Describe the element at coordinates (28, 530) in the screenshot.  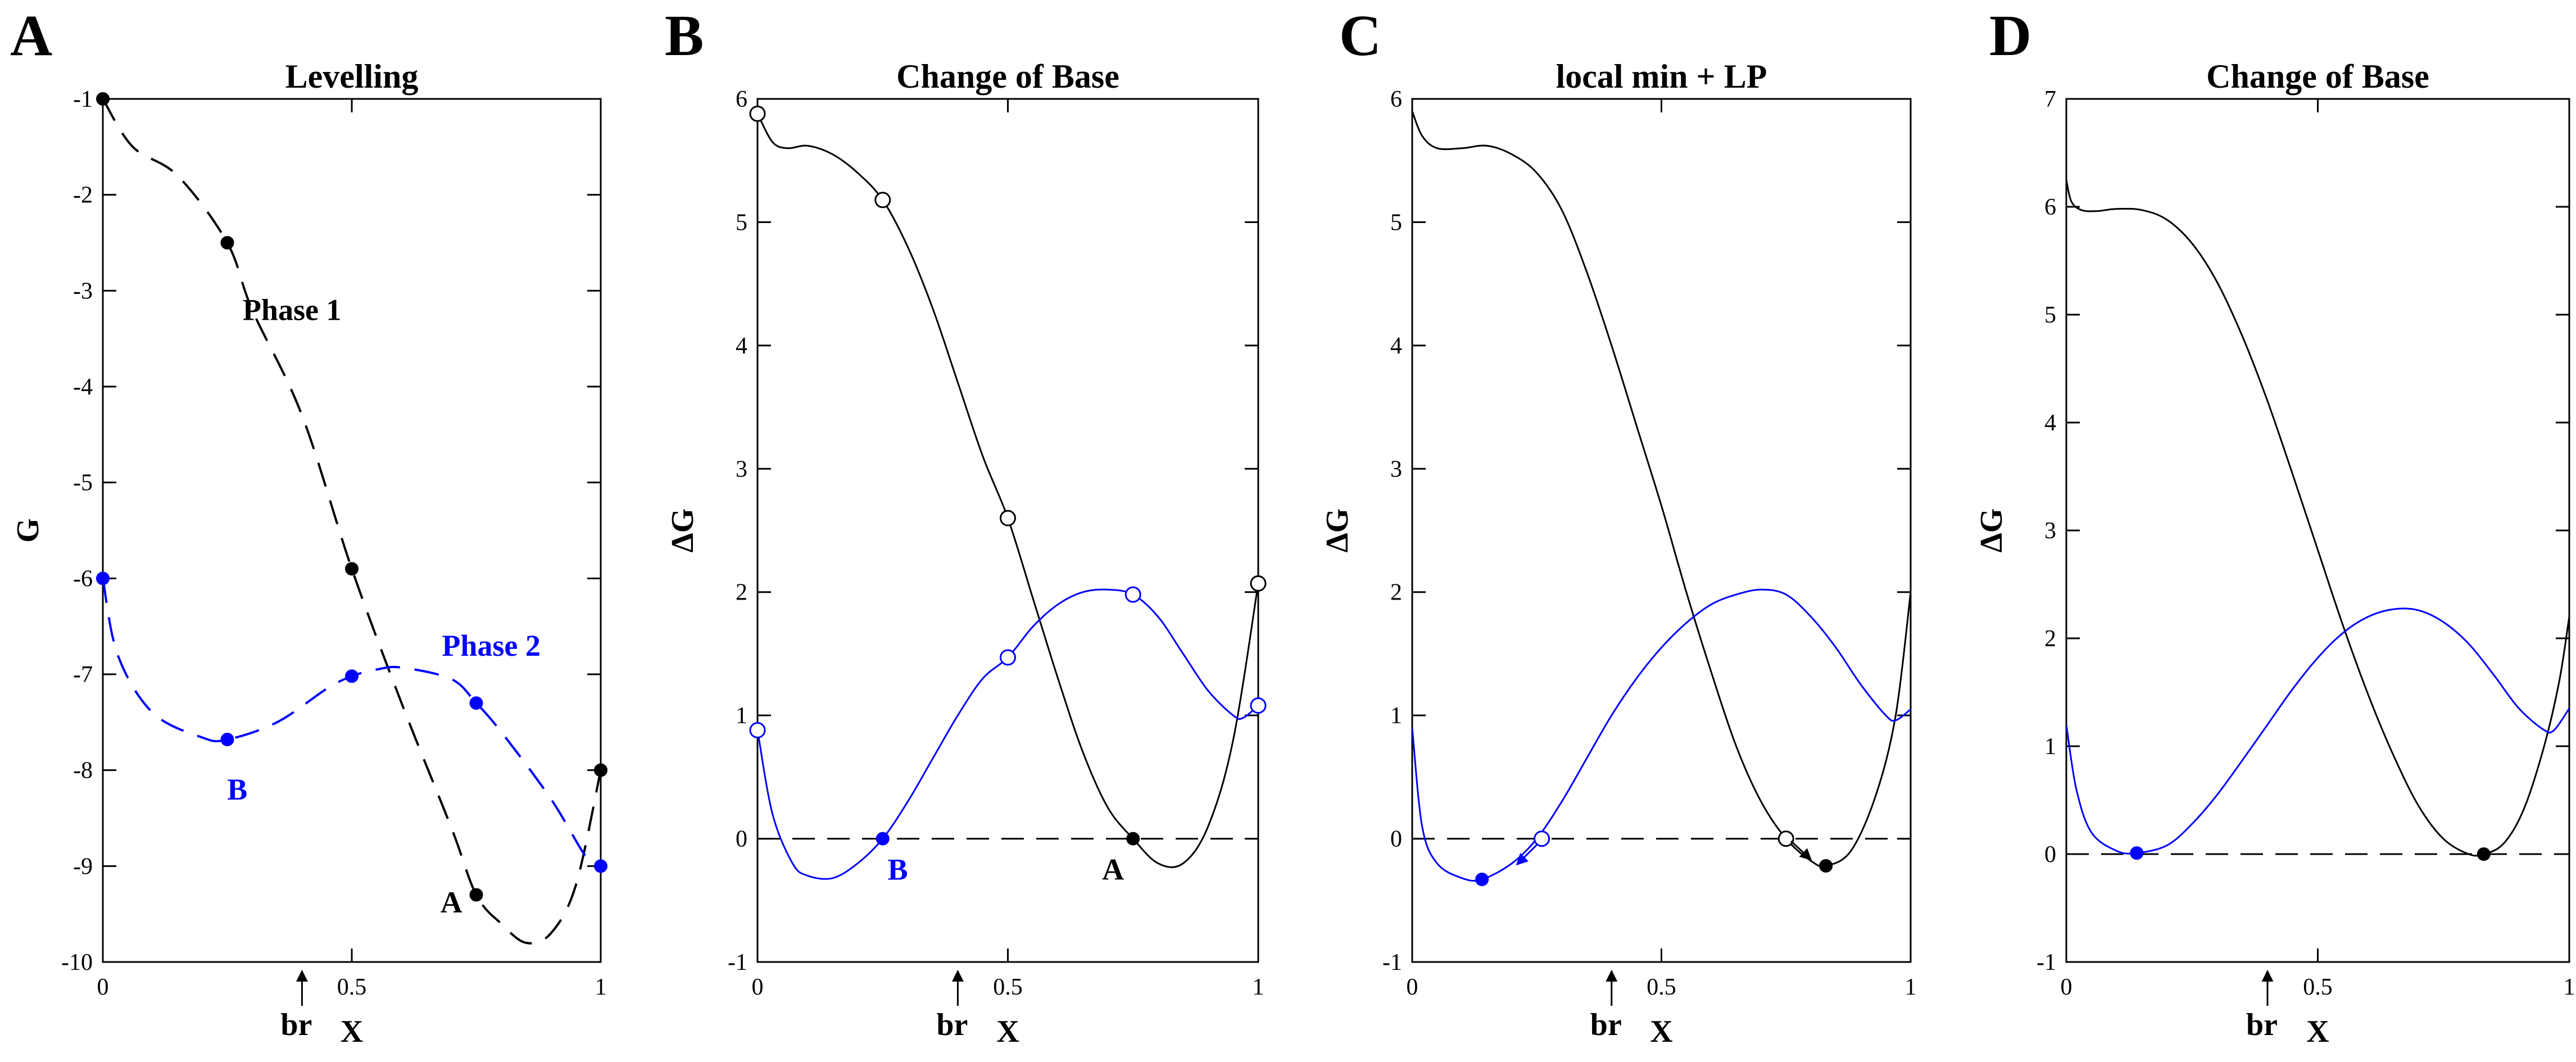
I see `y-axis-label: G` at that location.